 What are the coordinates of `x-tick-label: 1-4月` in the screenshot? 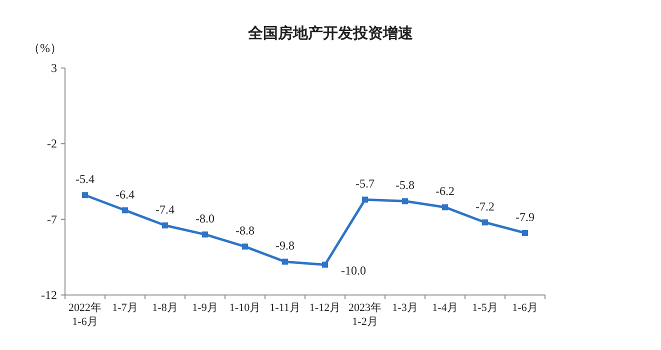 It's located at (445, 308).